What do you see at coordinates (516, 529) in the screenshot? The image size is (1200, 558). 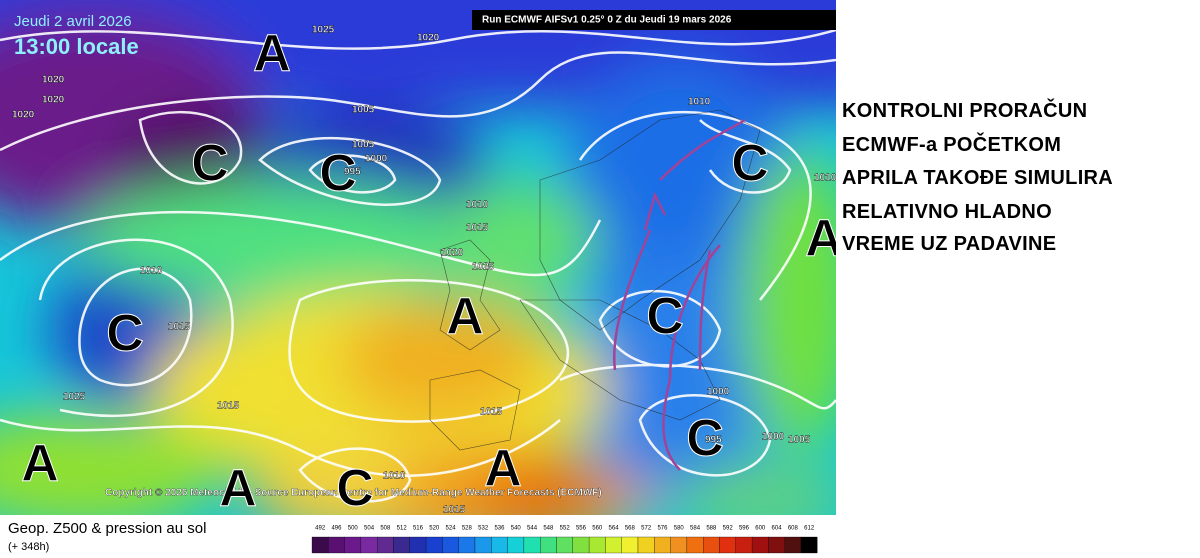 I see `scale-label: 540` at bounding box center [516, 529].